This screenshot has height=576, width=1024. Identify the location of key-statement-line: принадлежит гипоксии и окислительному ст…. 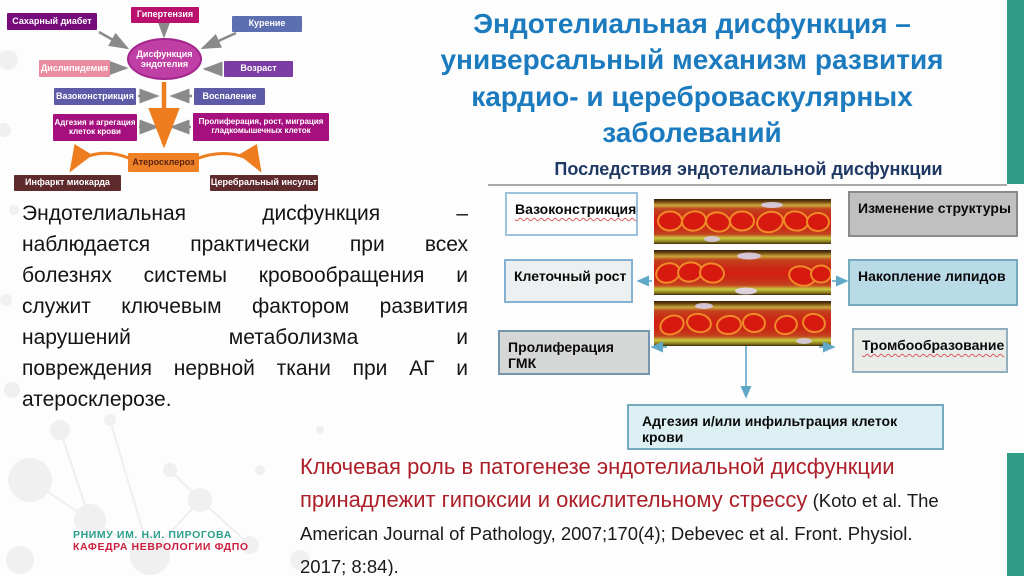
(658, 501).